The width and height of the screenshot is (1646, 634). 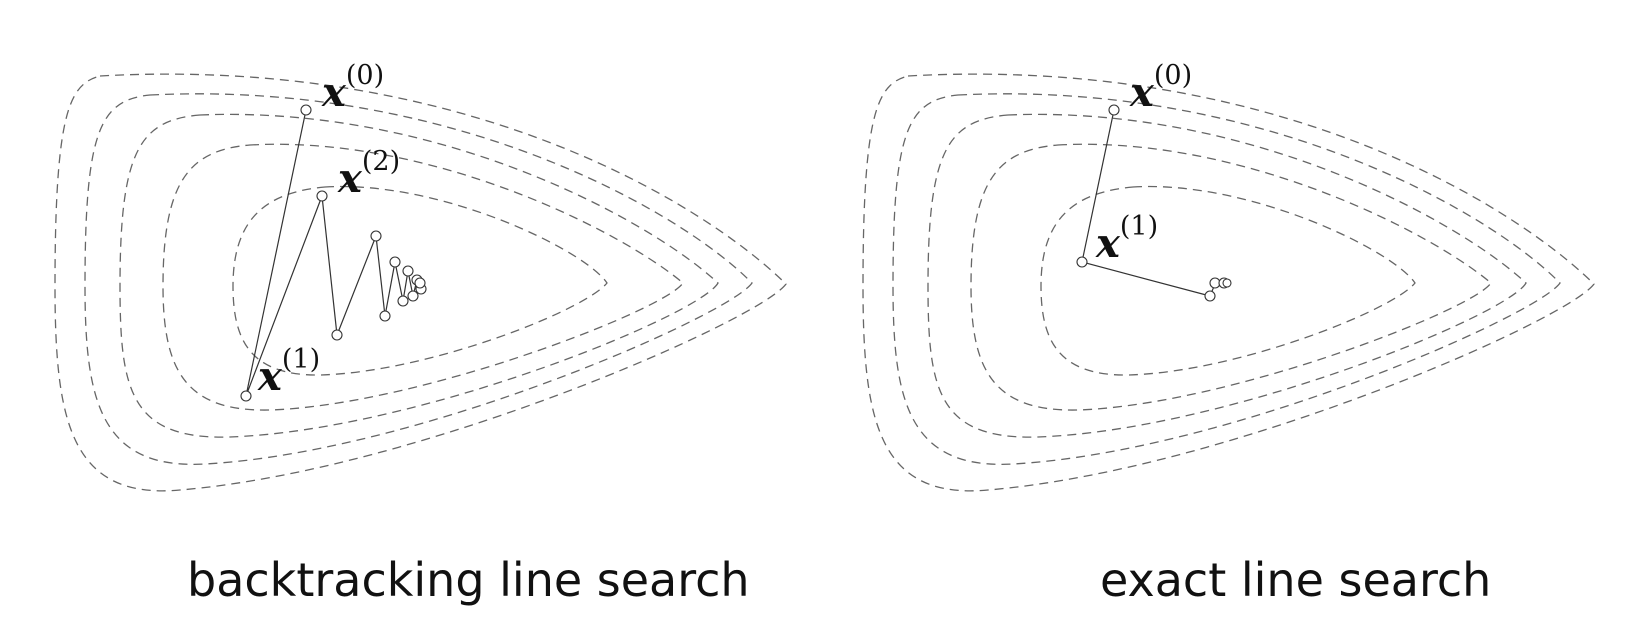 I want to click on caption-exact: exact line search, so click(x=1296, y=580).